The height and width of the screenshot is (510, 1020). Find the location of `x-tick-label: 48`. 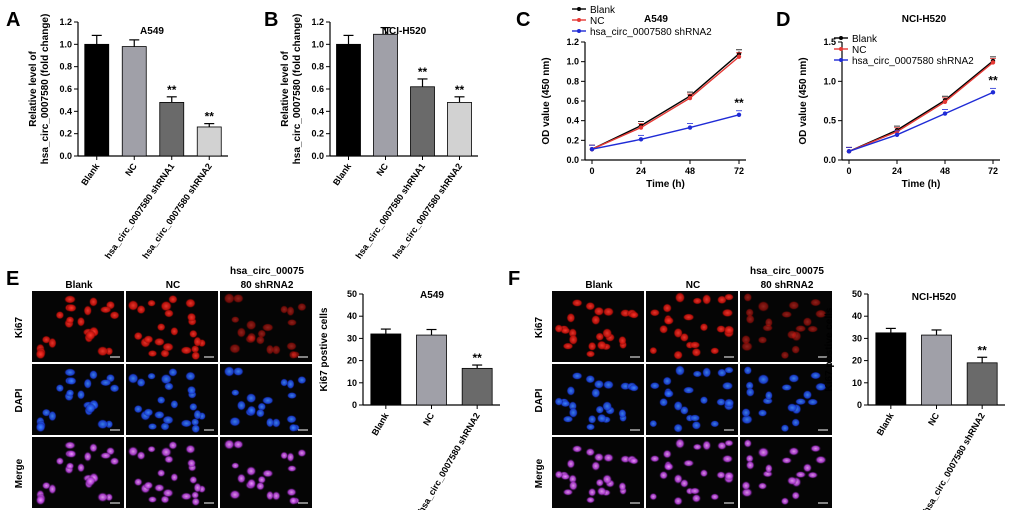

x-tick-label: 48 is located at coordinates (945, 171).